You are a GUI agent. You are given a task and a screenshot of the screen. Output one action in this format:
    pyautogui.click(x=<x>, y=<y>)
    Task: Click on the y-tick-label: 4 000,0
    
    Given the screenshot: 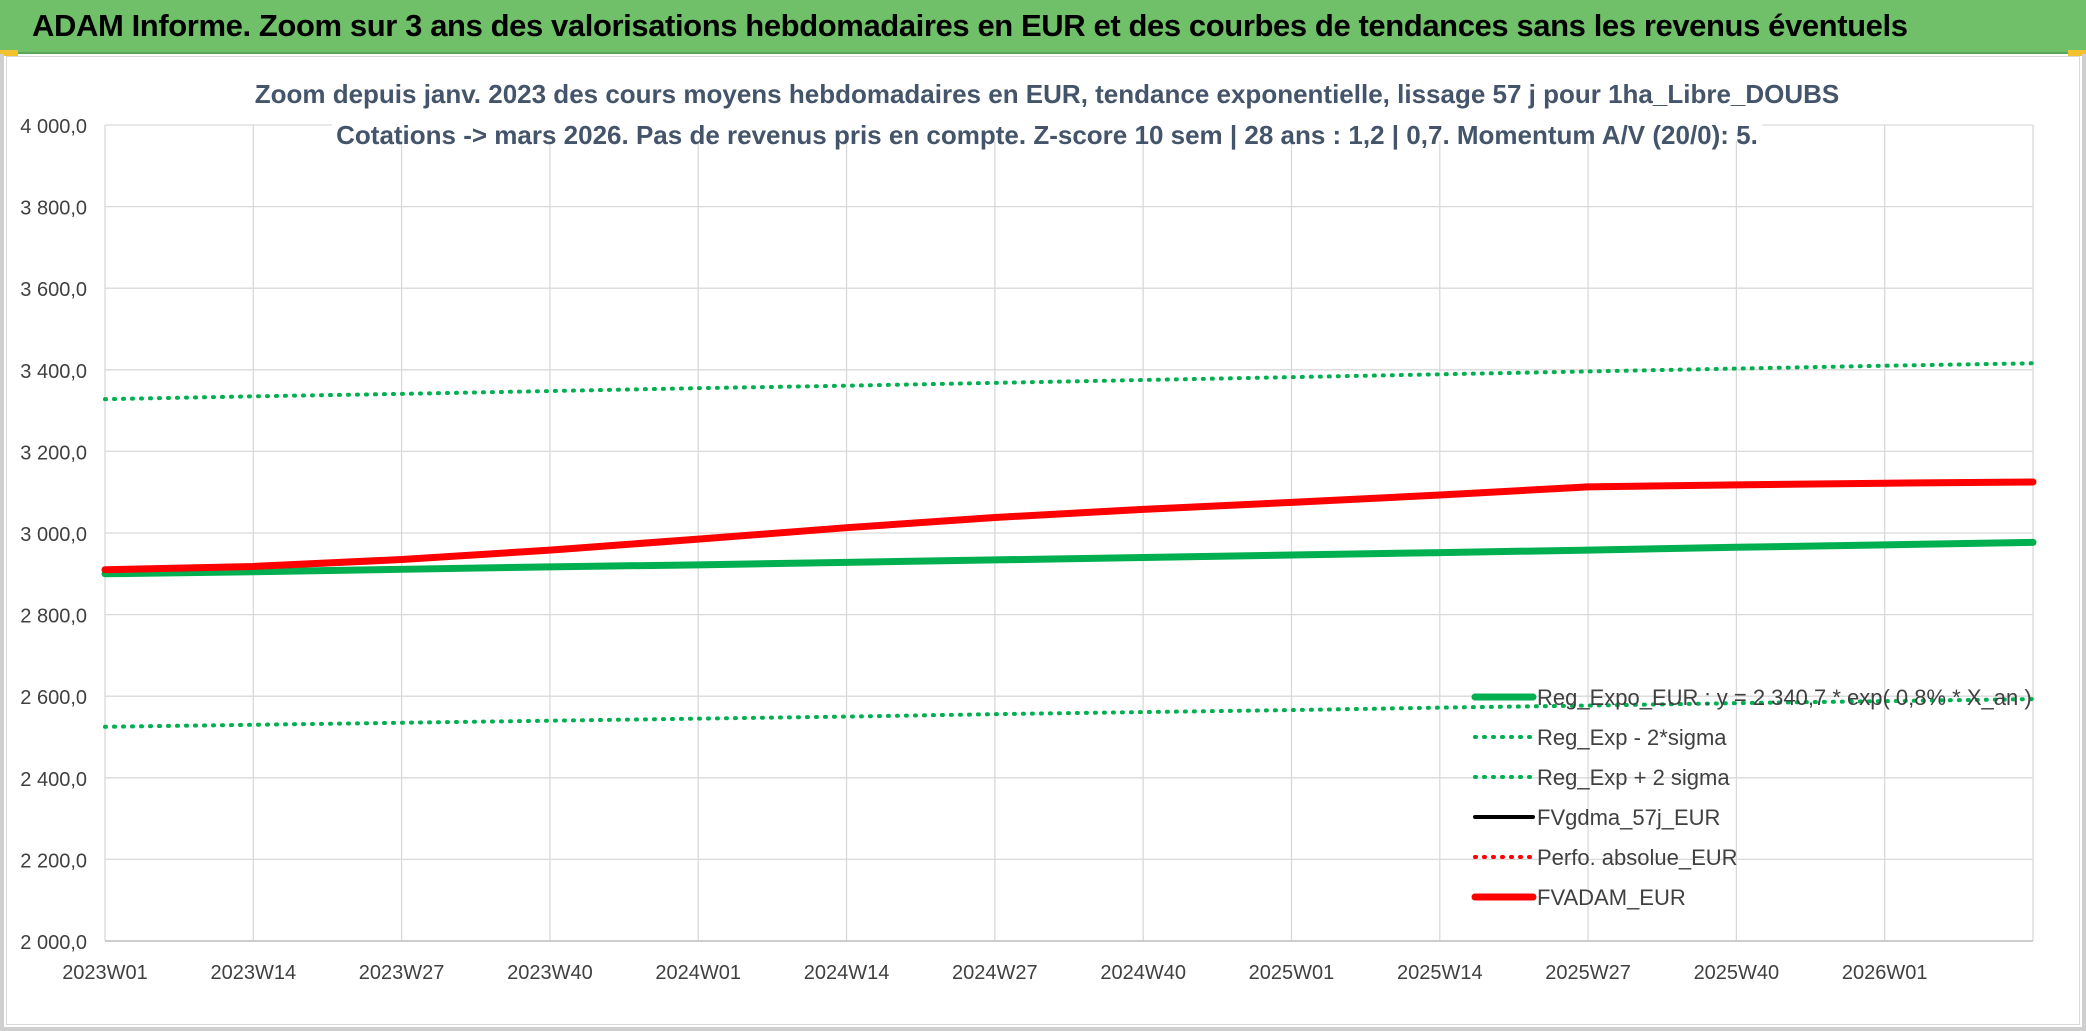 What is the action you would take?
    pyautogui.click(x=53, y=127)
    